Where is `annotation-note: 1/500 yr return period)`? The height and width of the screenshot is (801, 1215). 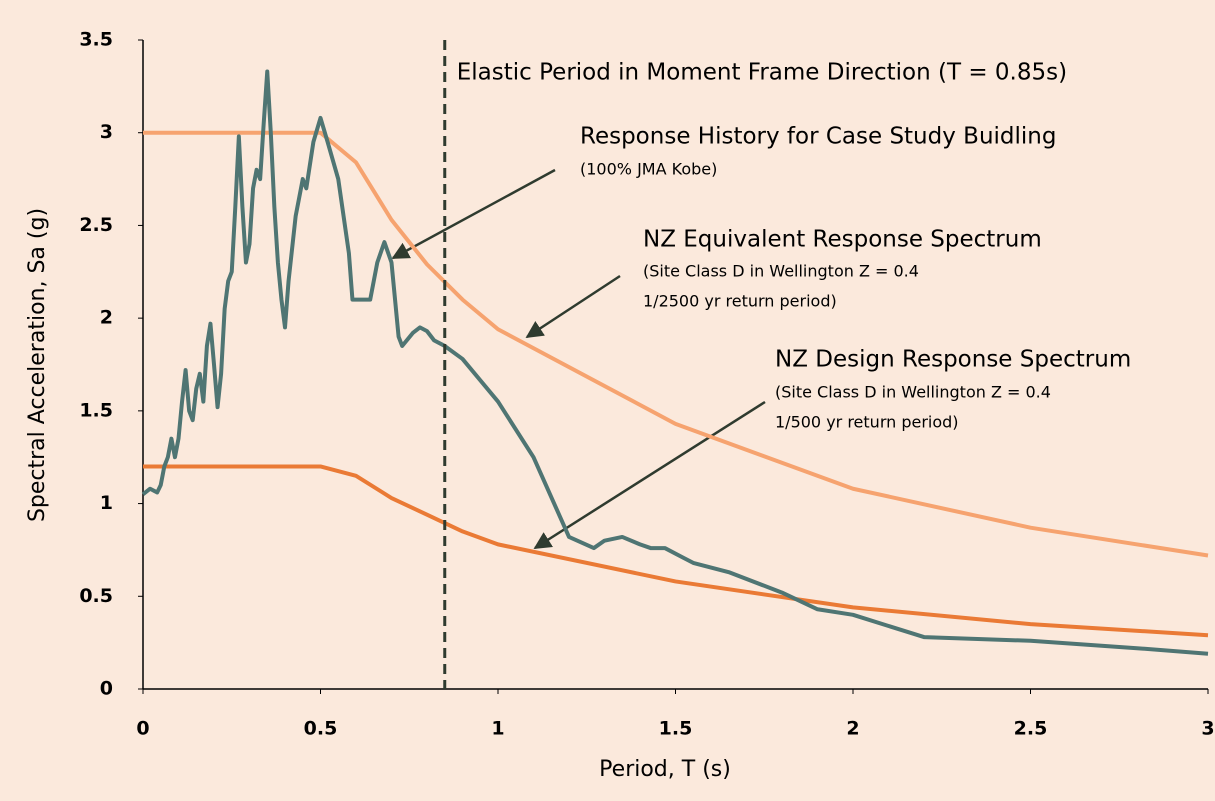 annotation-note: 1/500 yr return period) is located at coordinates (867, 422).